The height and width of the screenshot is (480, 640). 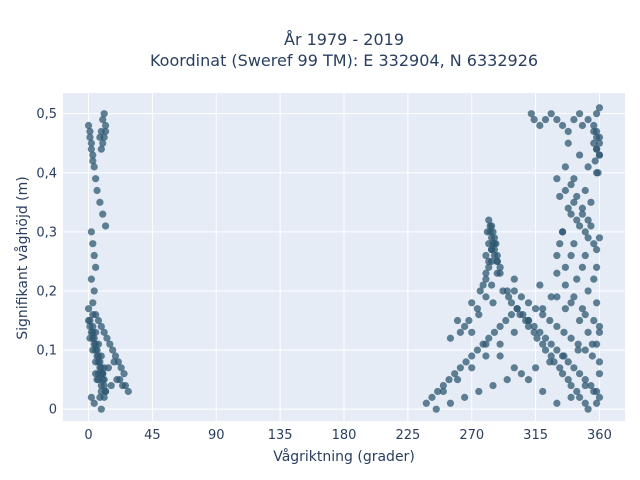 I want to click on y-tick-label: 0,4, so click(x=46, y=173).